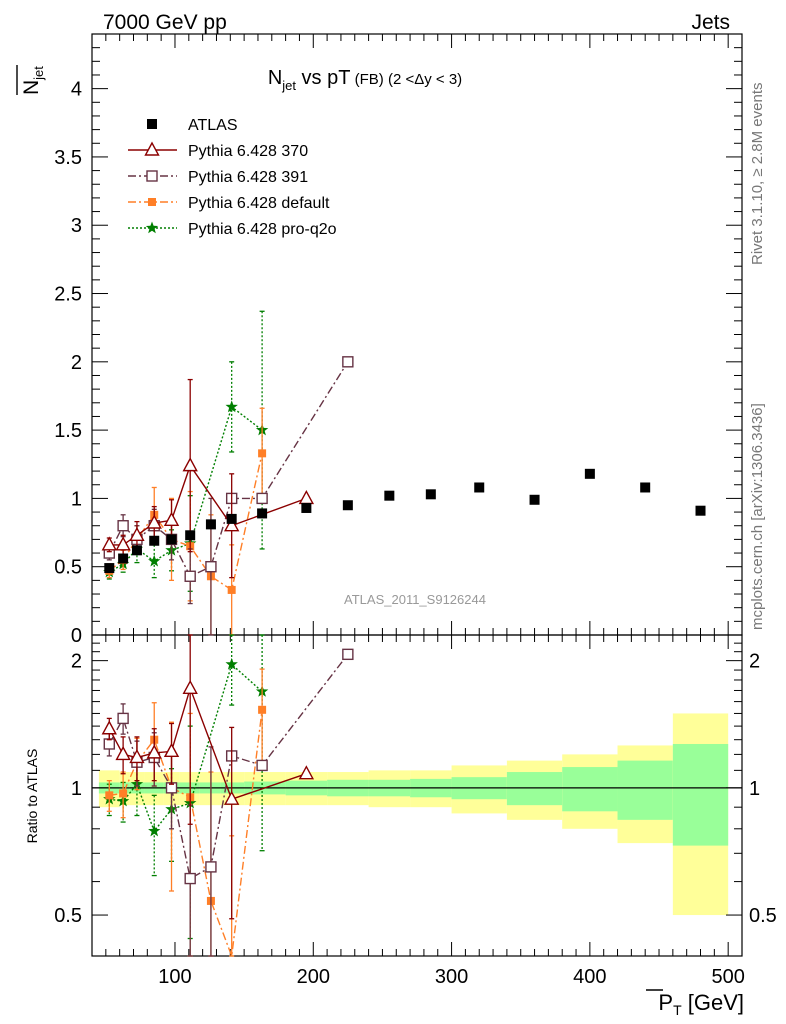  What do you see at coordinates (192, 125) in the screenshot?
I see `legend-item: ATLAS` at bounding box center [192, 125].